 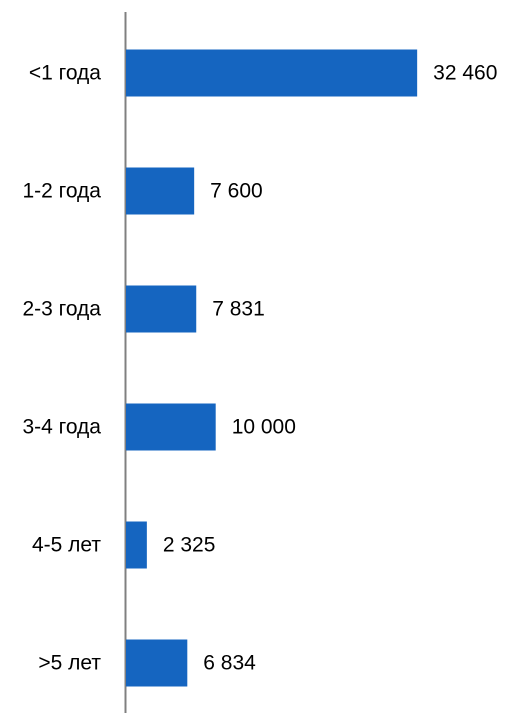 I want to click on category-label: 1-2 года, so click(x=61, y=191).